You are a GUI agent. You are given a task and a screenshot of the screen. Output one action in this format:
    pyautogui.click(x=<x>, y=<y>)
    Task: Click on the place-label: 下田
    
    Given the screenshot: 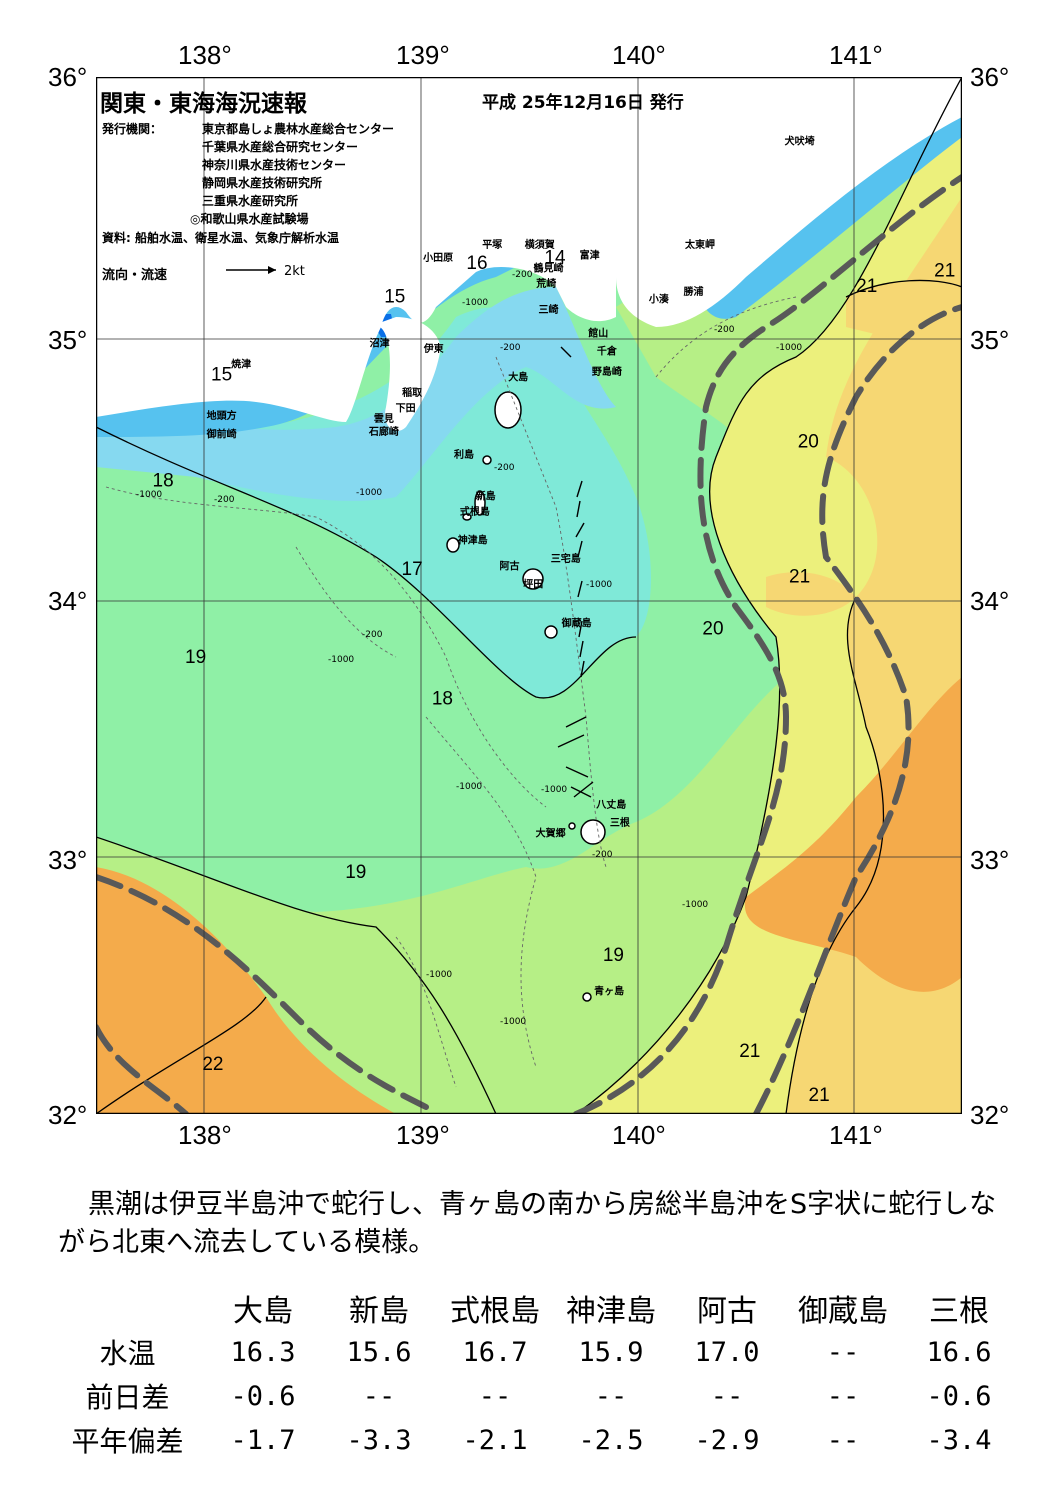 What is the action you would take?
    pyautogui.click(x=406, y=408)
    